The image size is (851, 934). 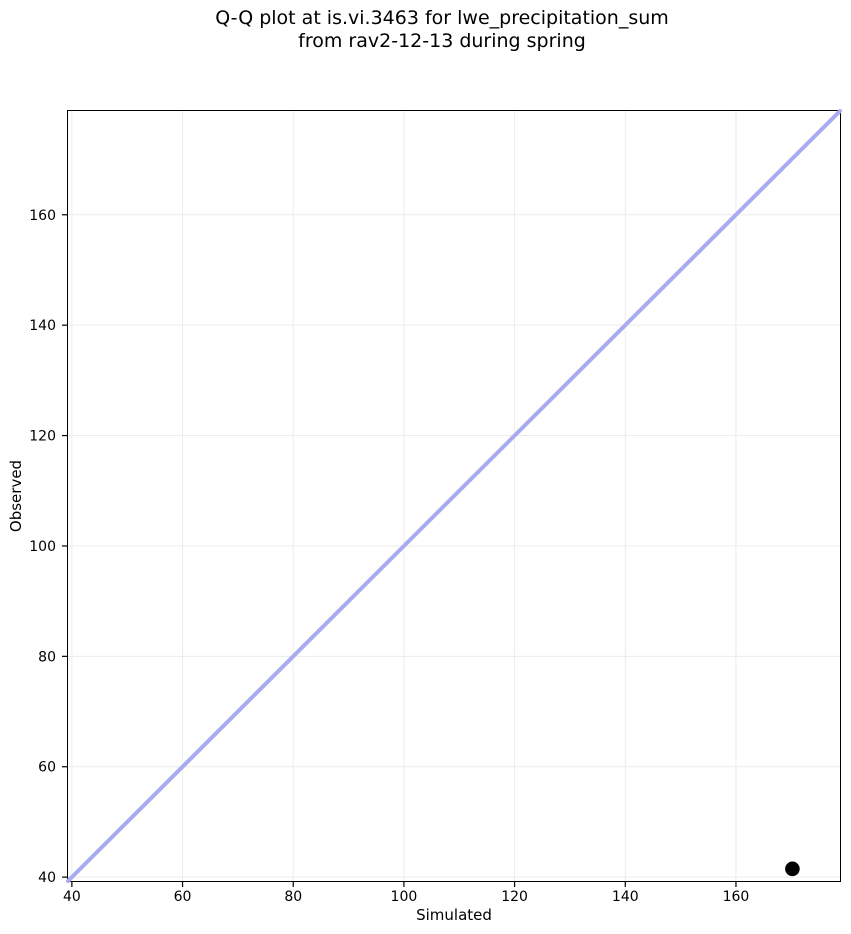 I want to click on y-tick-label: 160, so click(x=42, y=216).